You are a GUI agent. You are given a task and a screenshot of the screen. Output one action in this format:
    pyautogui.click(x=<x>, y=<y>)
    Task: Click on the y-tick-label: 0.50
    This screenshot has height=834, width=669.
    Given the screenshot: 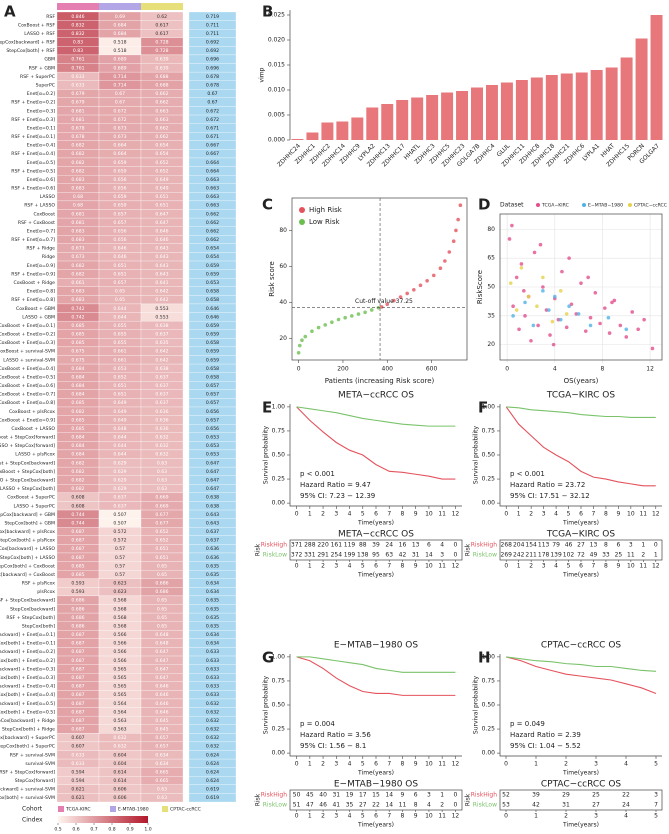 What is the action you would take?
    pyautogui.click(x=279, y=455)
    